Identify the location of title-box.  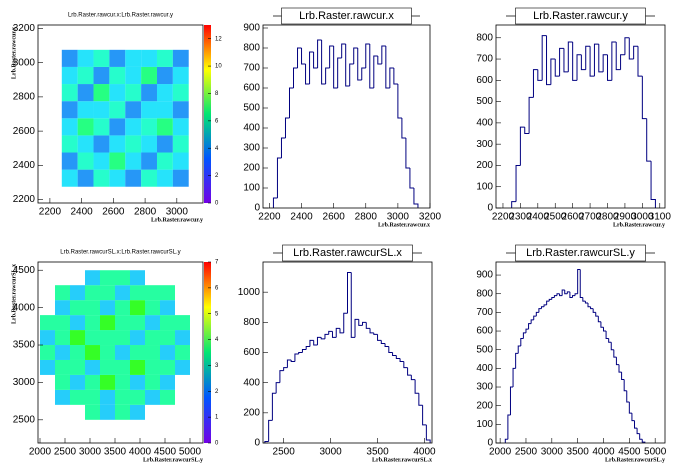
(580, 16).